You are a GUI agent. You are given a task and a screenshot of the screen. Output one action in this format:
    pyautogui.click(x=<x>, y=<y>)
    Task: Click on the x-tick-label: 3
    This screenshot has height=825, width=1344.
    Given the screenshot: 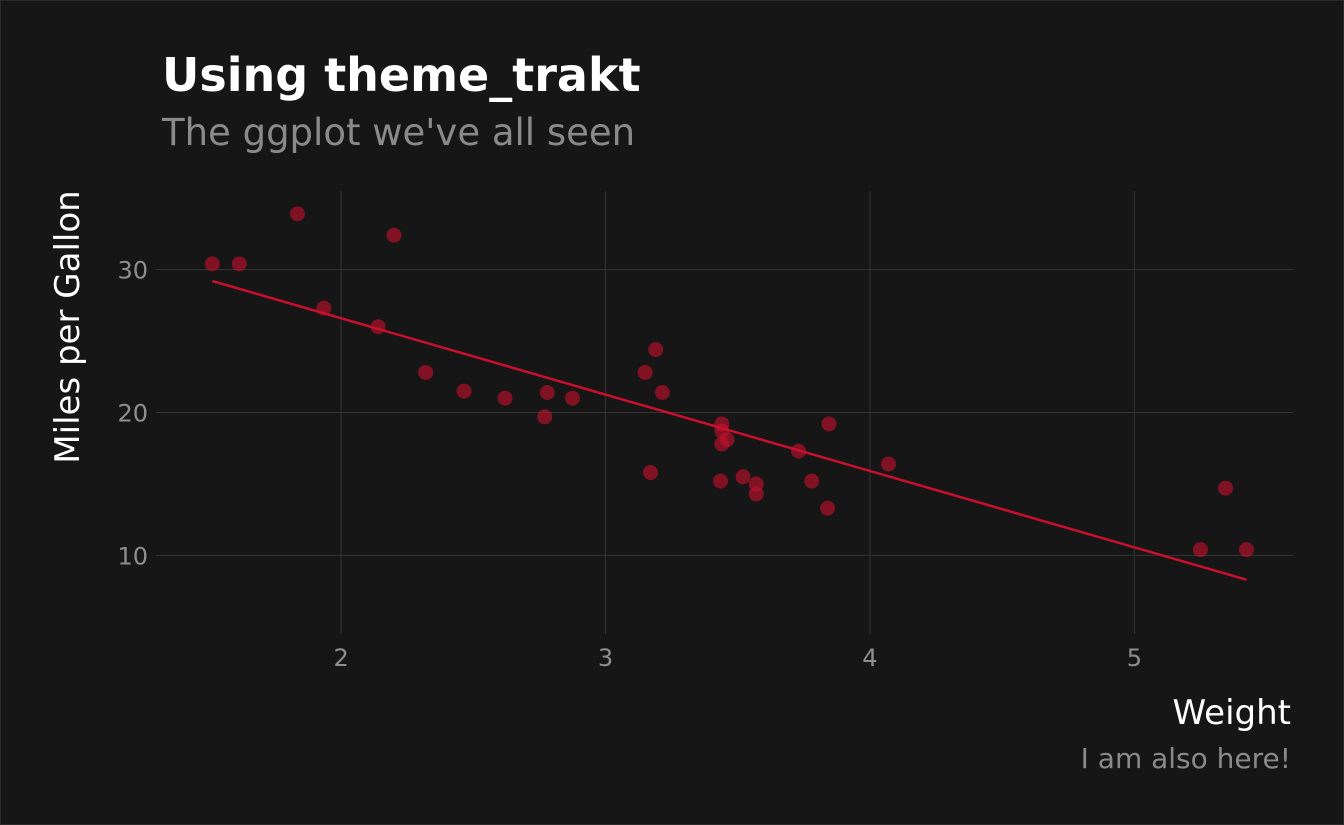 What is the action you would take?
    pyautogui.click(x=605, y=658)
    